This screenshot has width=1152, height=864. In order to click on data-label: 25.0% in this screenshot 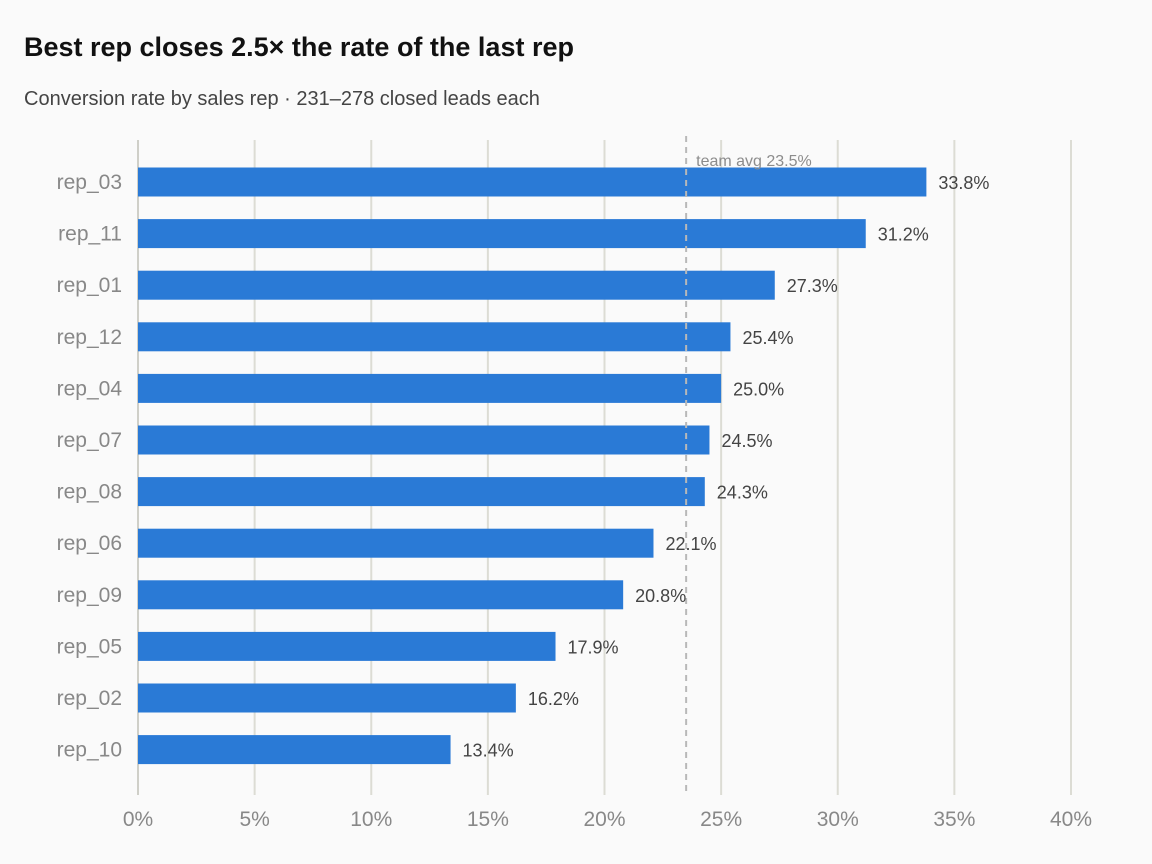, I will do `click(758, 389)`.